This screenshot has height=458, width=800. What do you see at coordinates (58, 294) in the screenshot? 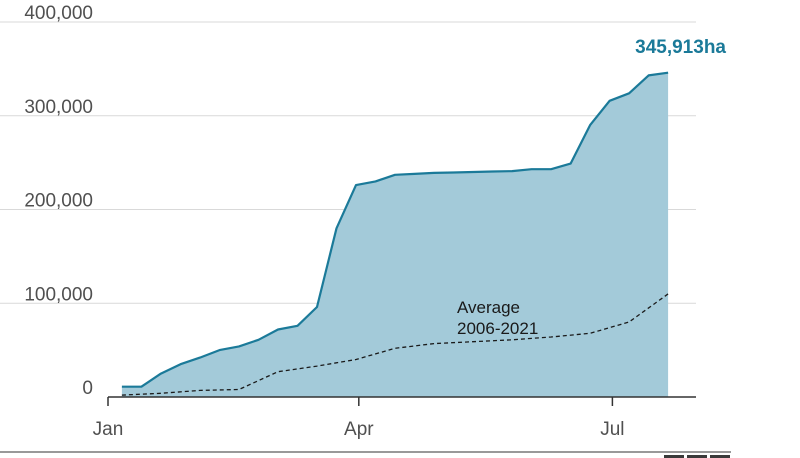
I see `y-tick-label: 100,000` at bounding box center [58, 294].